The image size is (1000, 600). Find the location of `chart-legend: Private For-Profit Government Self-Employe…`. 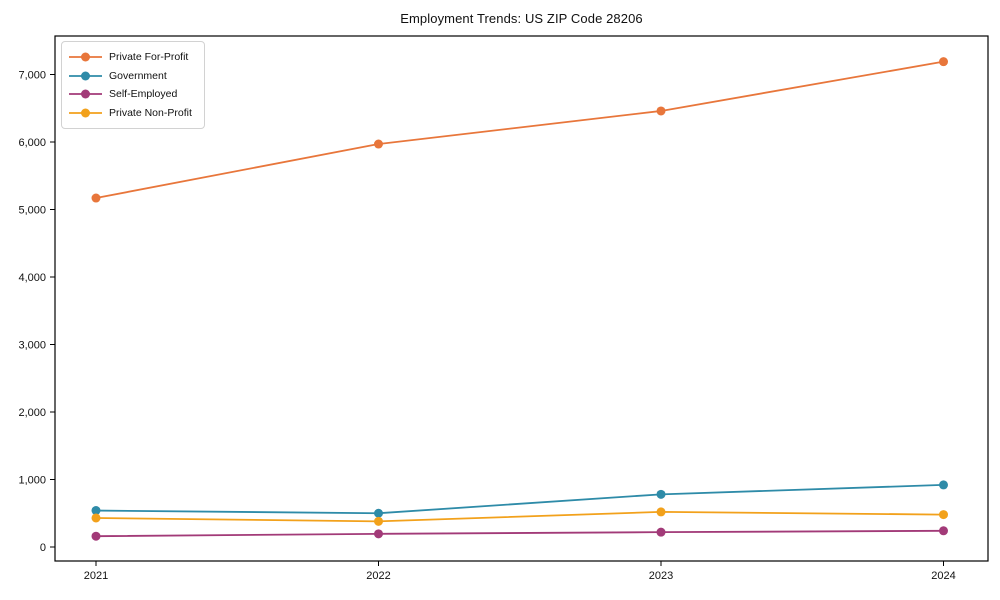

chart-legend: Private For-Profit Government Self-Employe… is located at coordinates (133, 85).